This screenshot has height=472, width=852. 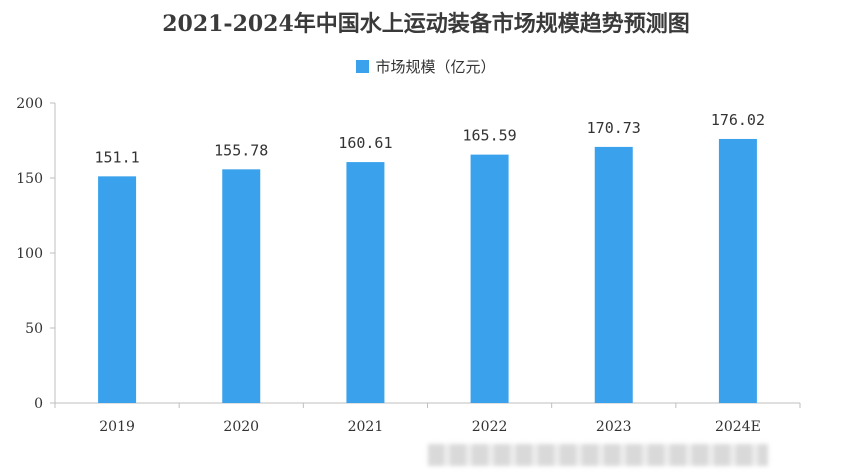 What do you see at coordinates (241, 427) in the screenshot?
I see `x-tick-label: 2020` at bounding box center [241, 427].